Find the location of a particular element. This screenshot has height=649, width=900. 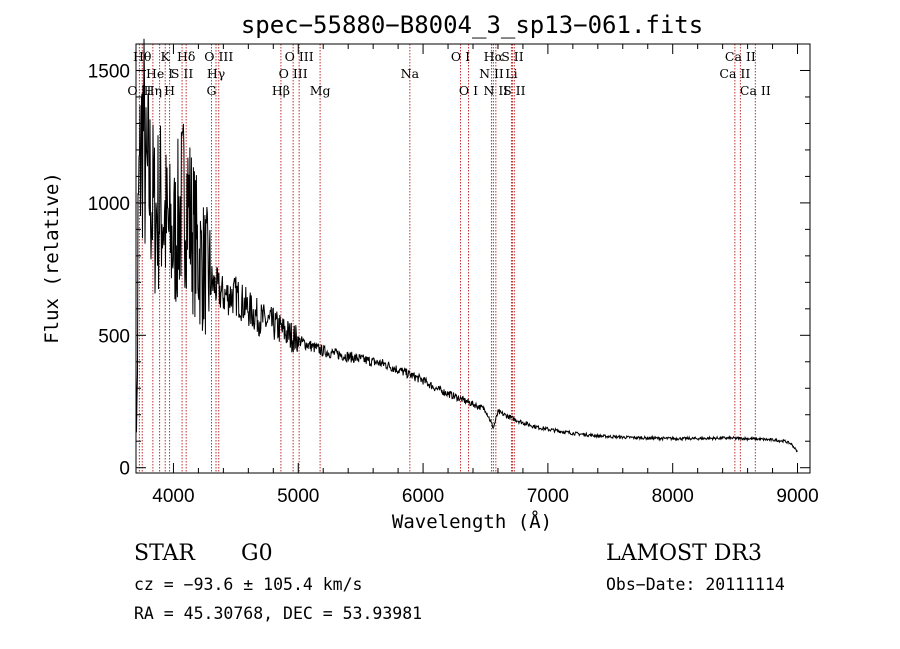

spectral-subclass: G0 is located at coordinates (257, 553).